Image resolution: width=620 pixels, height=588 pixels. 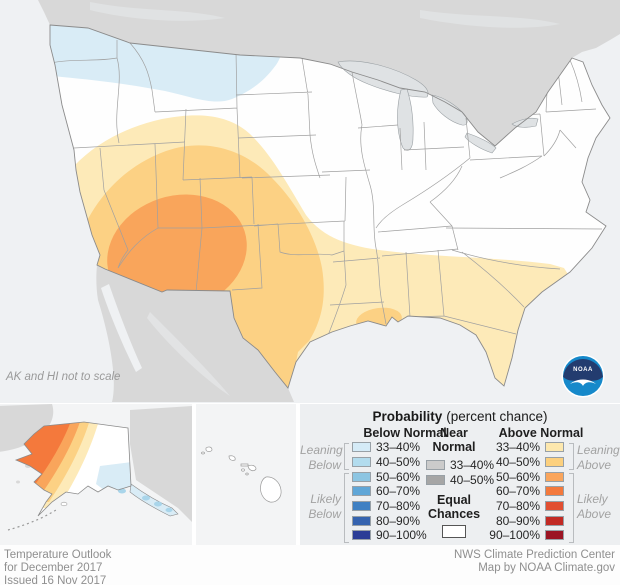 I want to click on mexico-landmass, so click(x=195, y=333).